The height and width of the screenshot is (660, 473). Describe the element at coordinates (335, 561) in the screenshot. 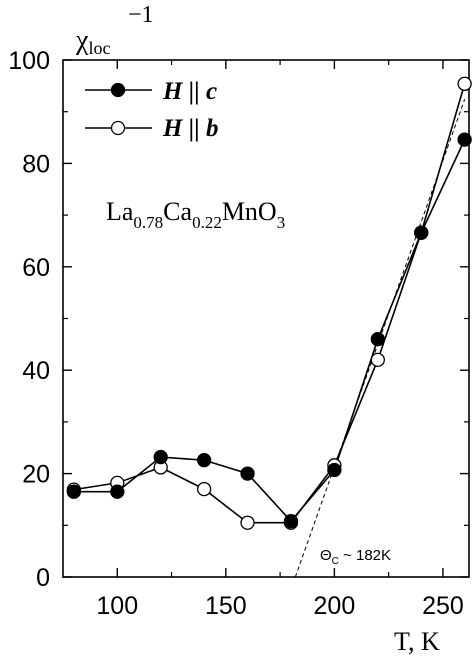

I see `theta-c-subscript: C` at that location.